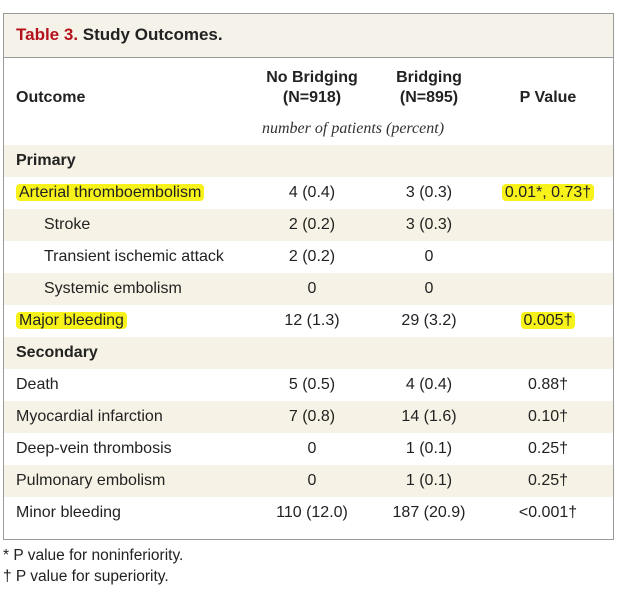 The image size is (629, 599). What do you see at coordinates (429, 512) in the screenshot?
I see `bridging-value: 187 (20.9)` at bounding box center [429, 512].